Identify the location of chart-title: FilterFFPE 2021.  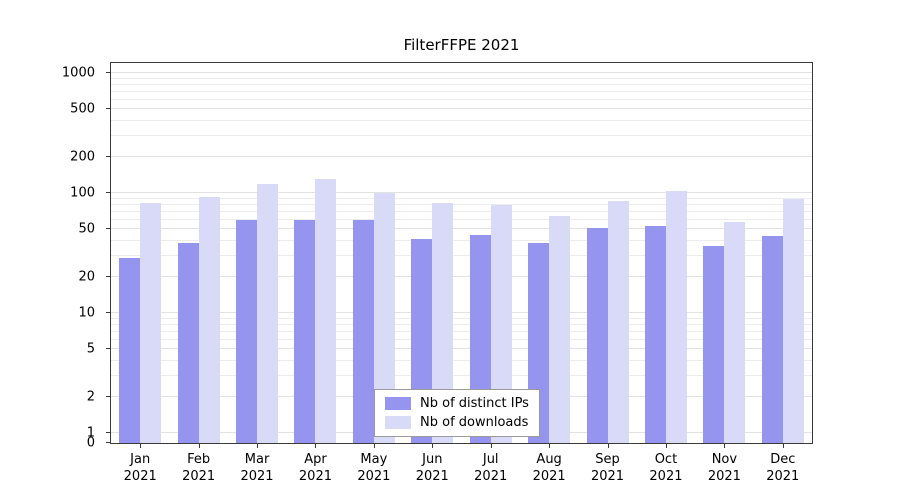
(461, 45).